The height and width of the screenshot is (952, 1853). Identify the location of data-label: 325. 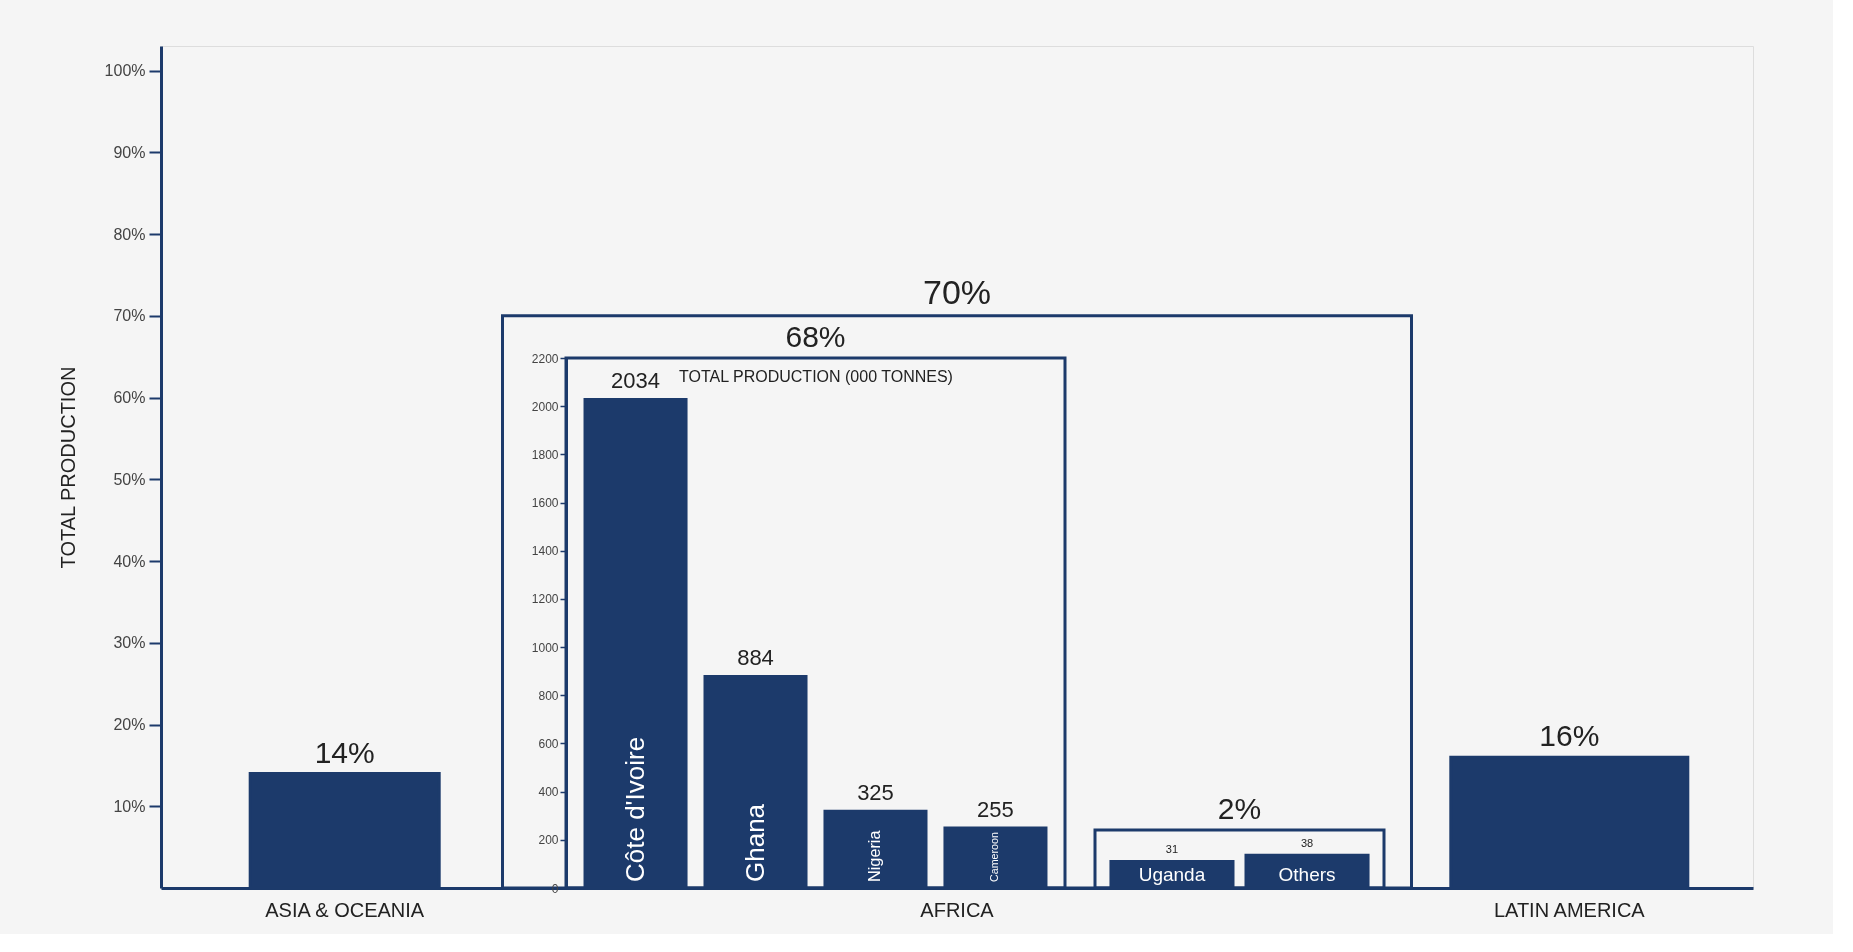
(875, 792).